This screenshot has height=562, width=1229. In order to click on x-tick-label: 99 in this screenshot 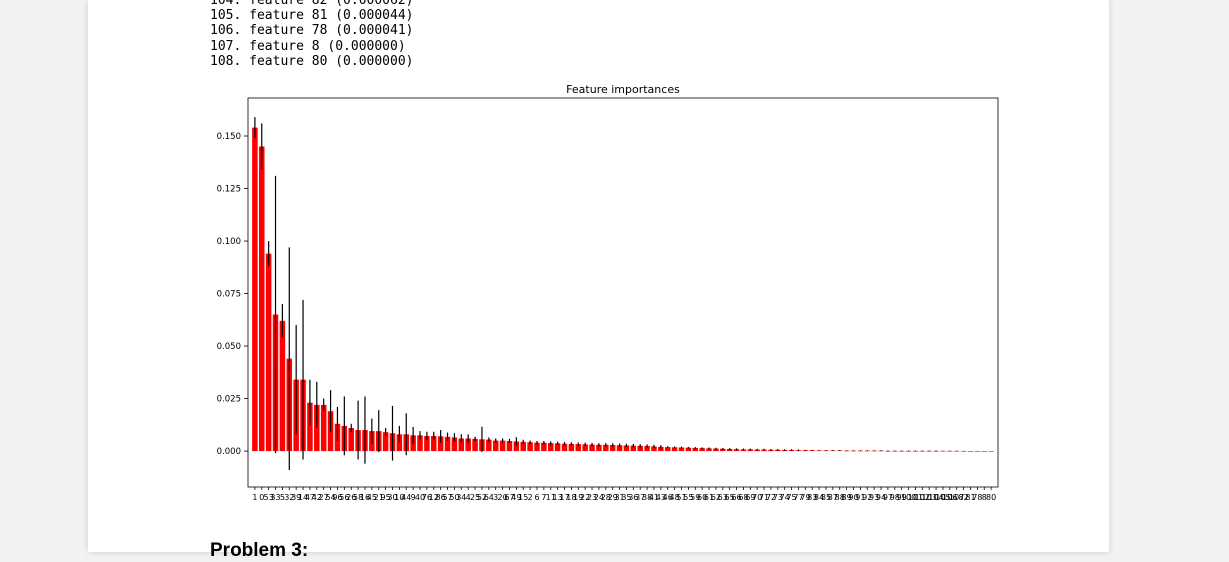, I will do `click(902, 497)`.